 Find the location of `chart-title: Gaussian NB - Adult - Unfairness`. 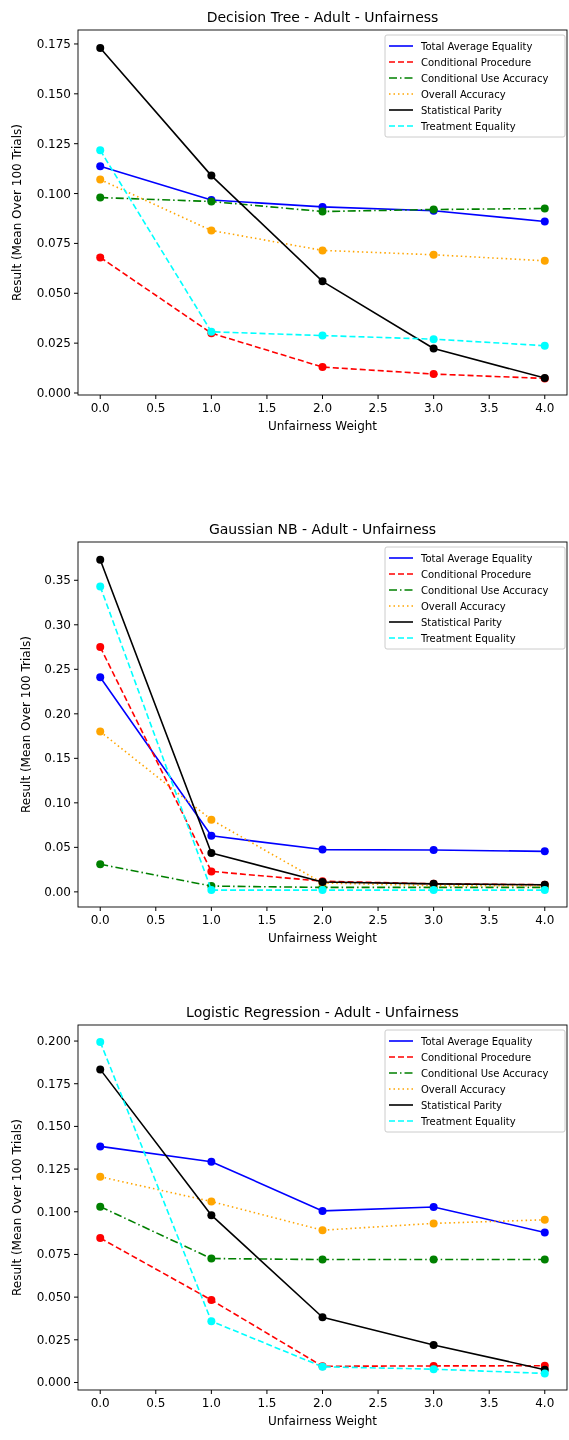

chart-title: Gaussian NB - Adult - Unfairness is located at coordinates (322, 529).